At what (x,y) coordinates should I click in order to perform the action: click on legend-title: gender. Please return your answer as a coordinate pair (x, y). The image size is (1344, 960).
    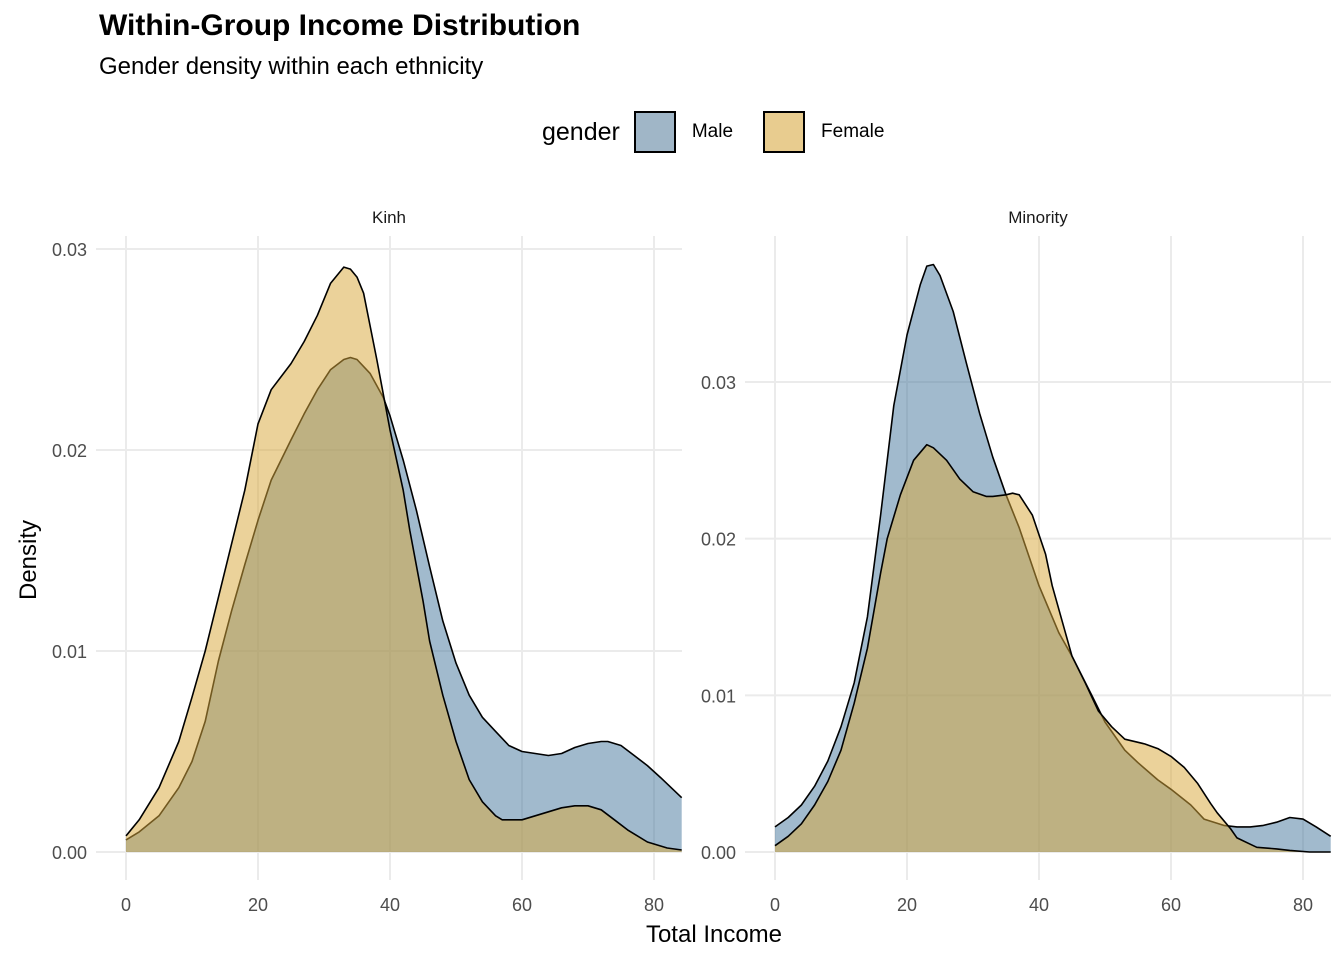
    Looking at the image, I should click on (581, 131).